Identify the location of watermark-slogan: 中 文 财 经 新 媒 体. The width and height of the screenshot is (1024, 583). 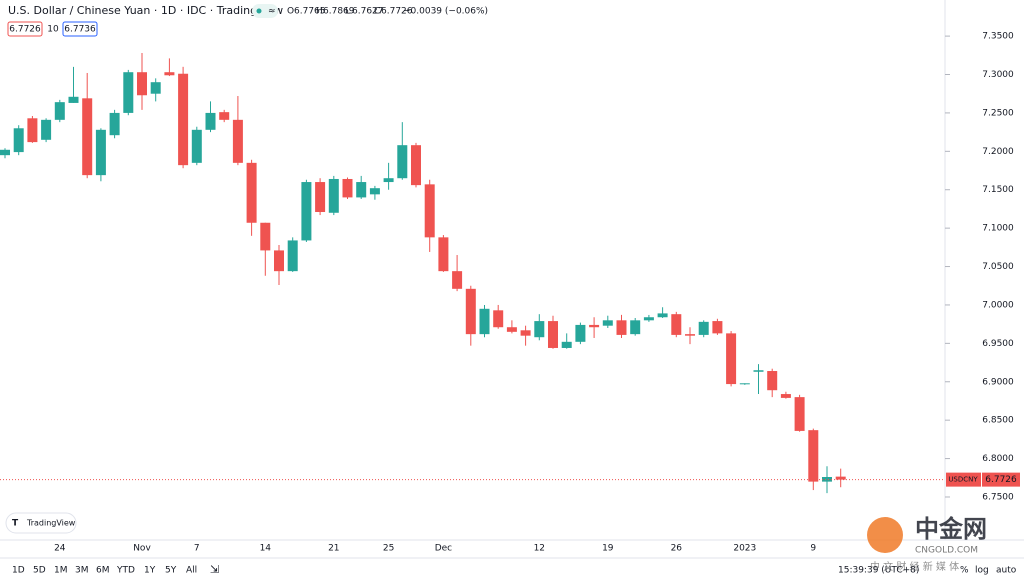
(914, 566).